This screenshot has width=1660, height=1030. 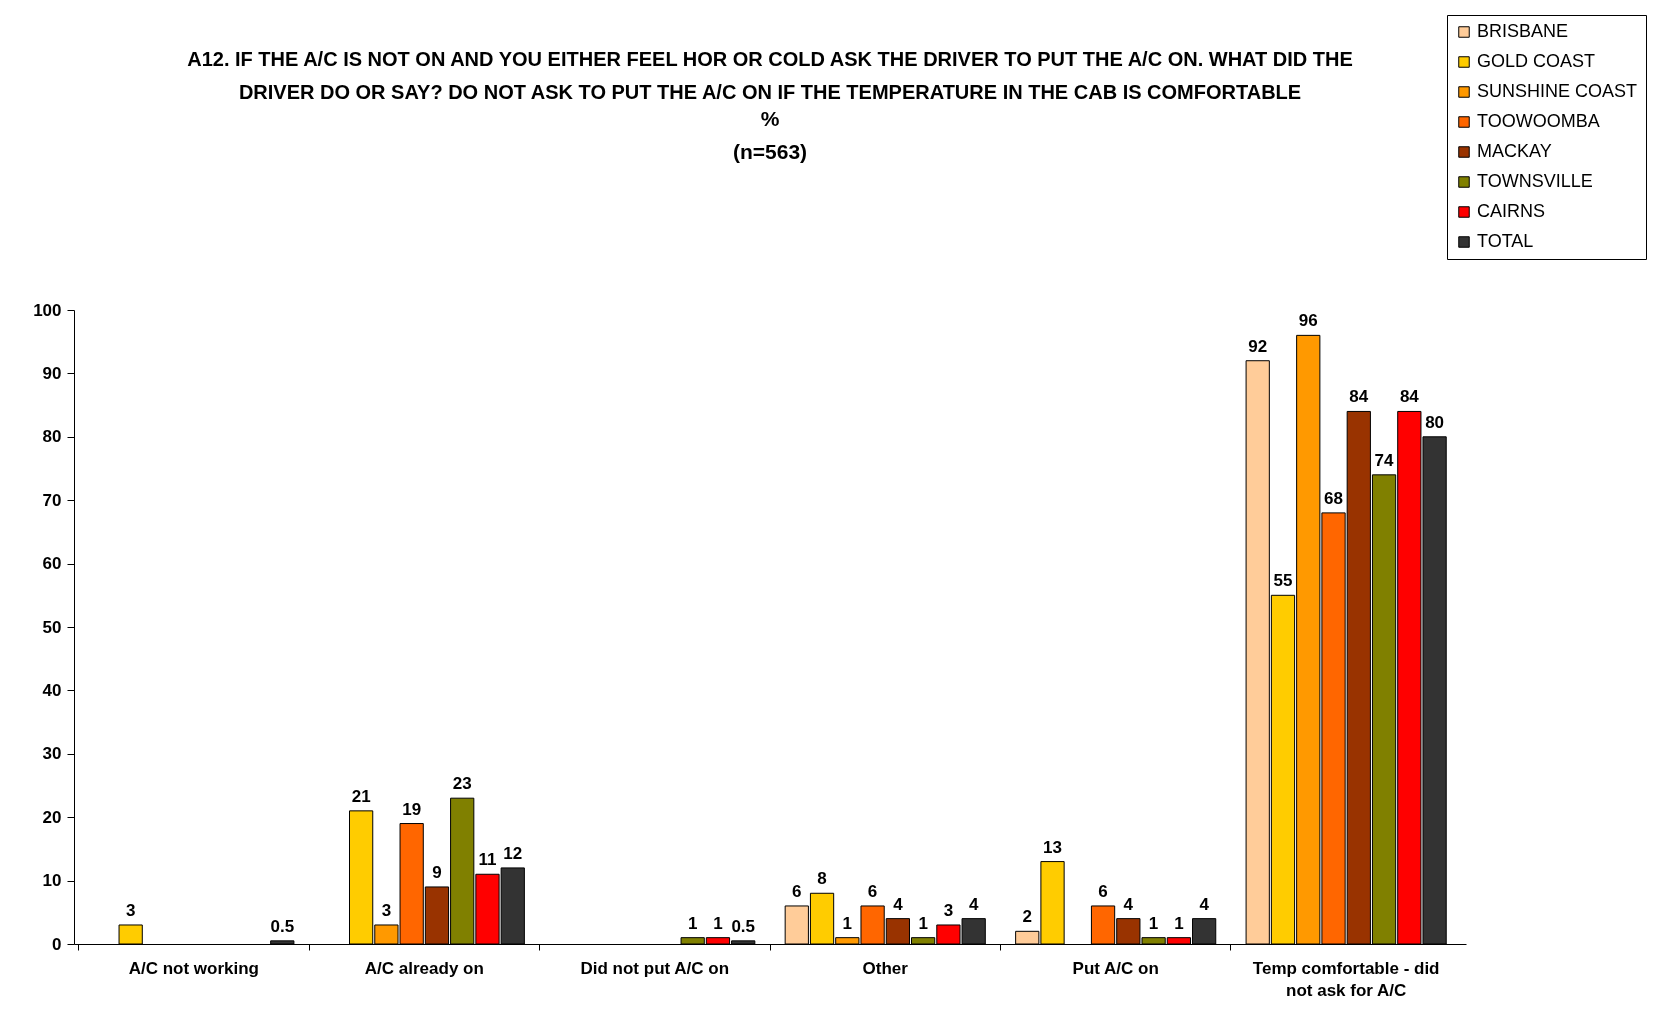 What do you see at coordinates (52, 881) in the screenshot?
I see `y-tick-label: 10` at bounding box center [52, 881].